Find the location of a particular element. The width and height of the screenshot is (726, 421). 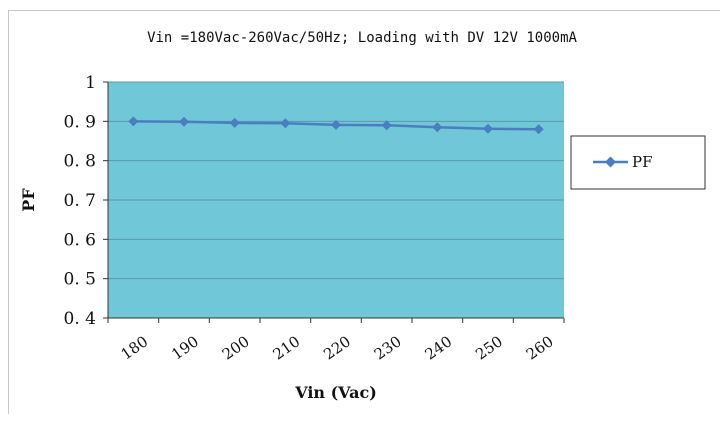

x-tick-label: 240 is located at coordinates (439, 347).